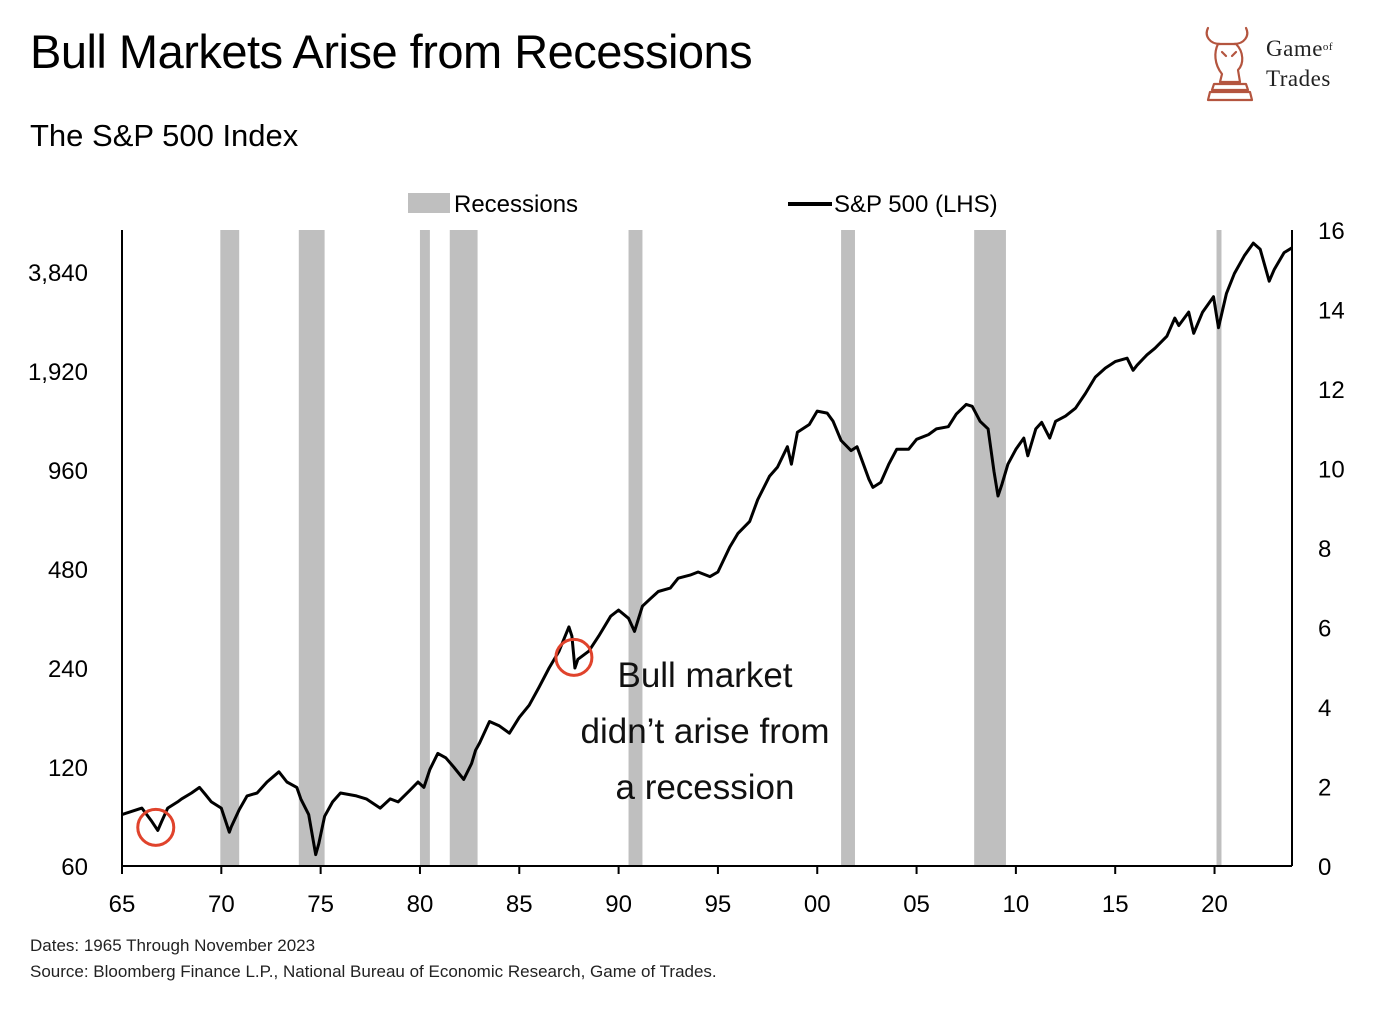  I want to click on right-tick-label: 10, so click(1331, 470).